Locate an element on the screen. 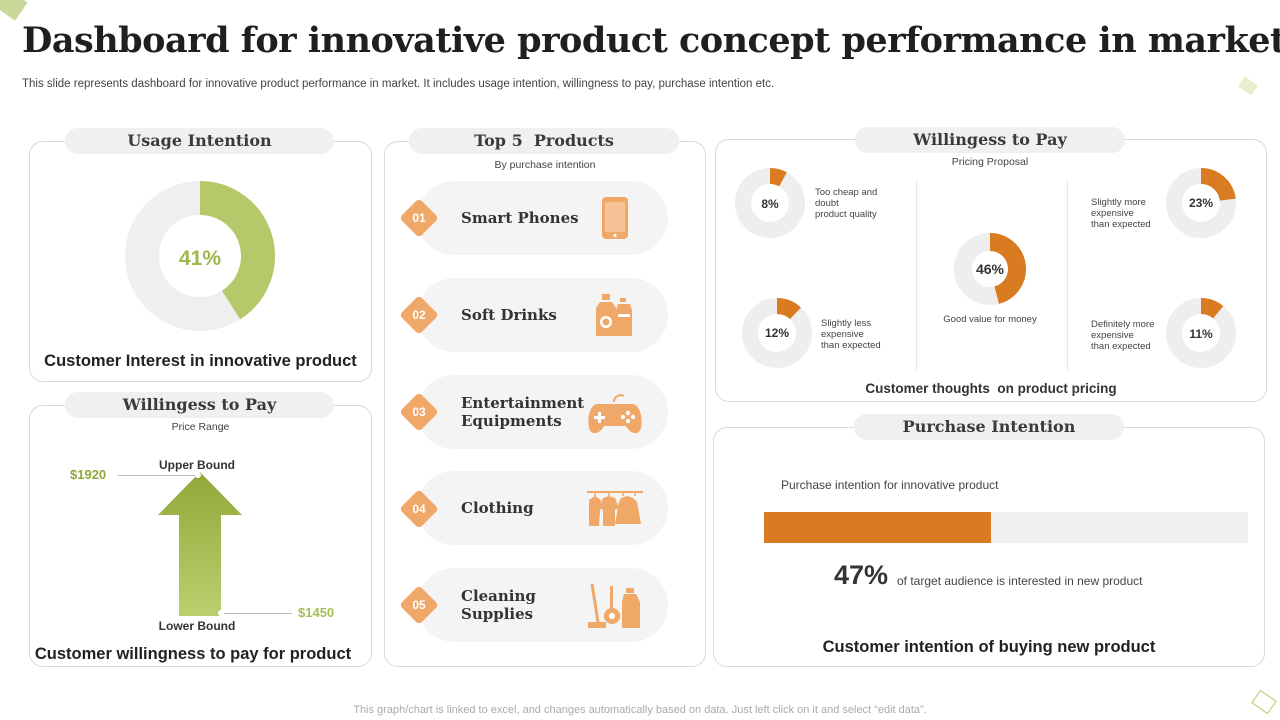 The width and height of the screenshot is (1280, 720). price-range-subtitle: Price Range is located at coordinates (200, 427).